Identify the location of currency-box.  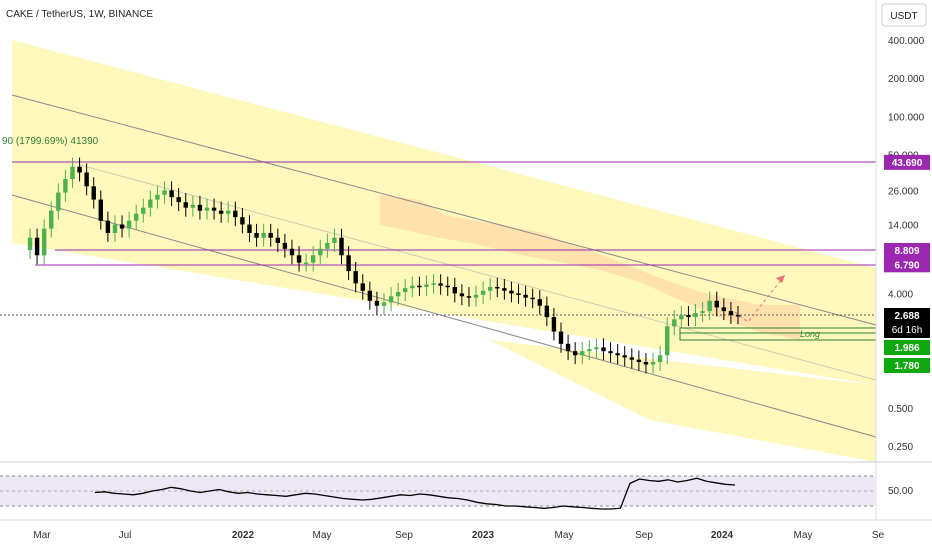
(904, 15).